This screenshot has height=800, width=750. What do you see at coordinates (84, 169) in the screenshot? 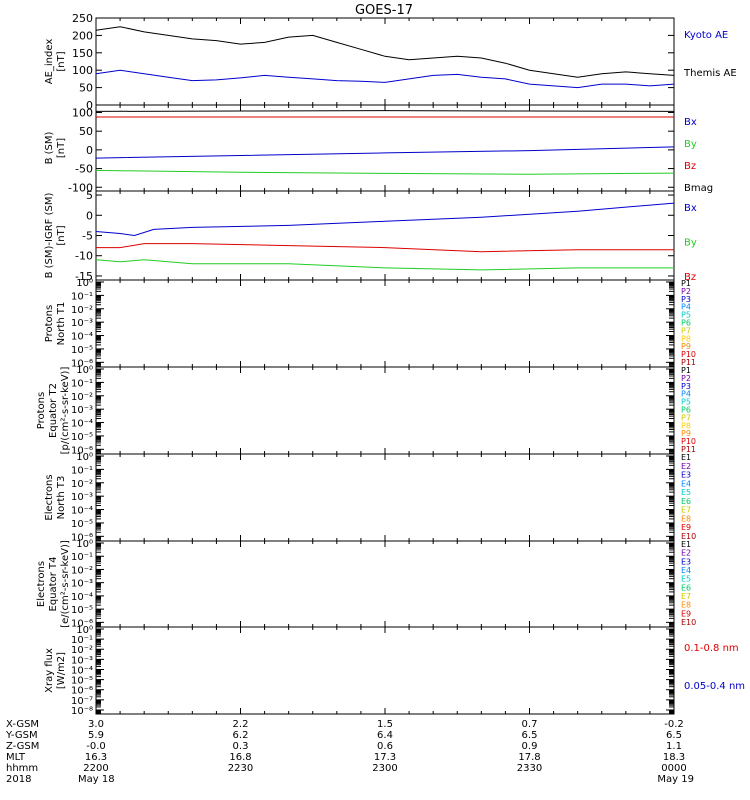
I see `y-tick-label: -50` at bounding box center [84, 169].